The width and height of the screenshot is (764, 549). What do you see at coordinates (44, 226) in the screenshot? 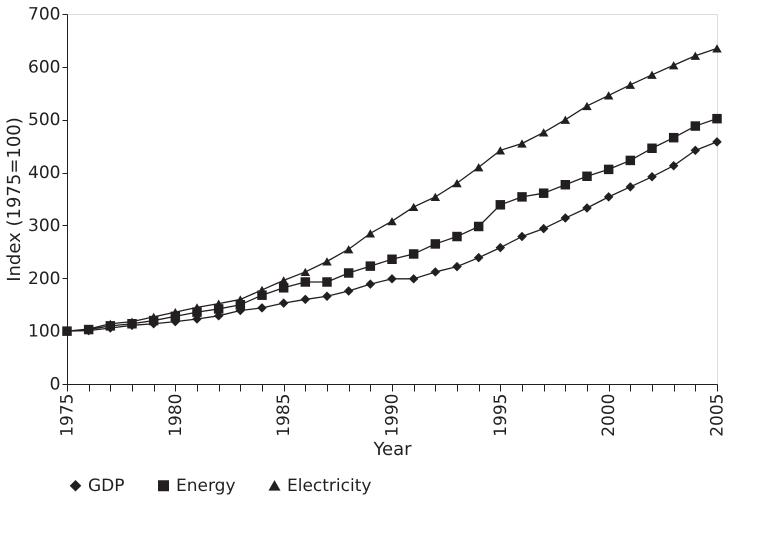
I see `y-tick-label: 300` at bounding box center [44, 226].